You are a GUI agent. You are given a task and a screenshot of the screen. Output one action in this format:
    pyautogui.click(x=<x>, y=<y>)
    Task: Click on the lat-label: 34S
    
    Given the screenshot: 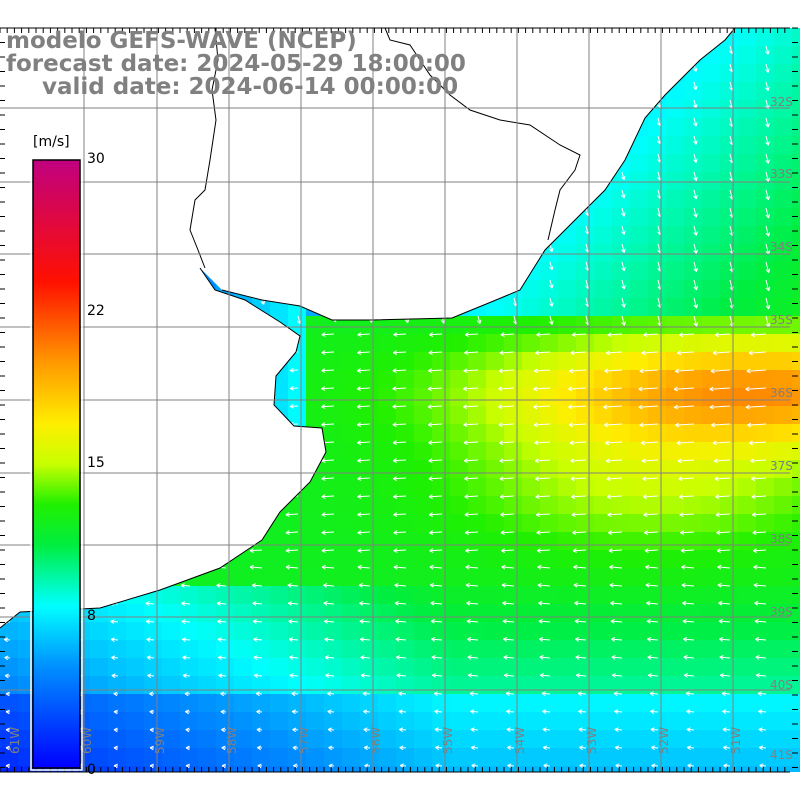 What is the action you would take?
    pyautogui.click(x=781, y=247)
    